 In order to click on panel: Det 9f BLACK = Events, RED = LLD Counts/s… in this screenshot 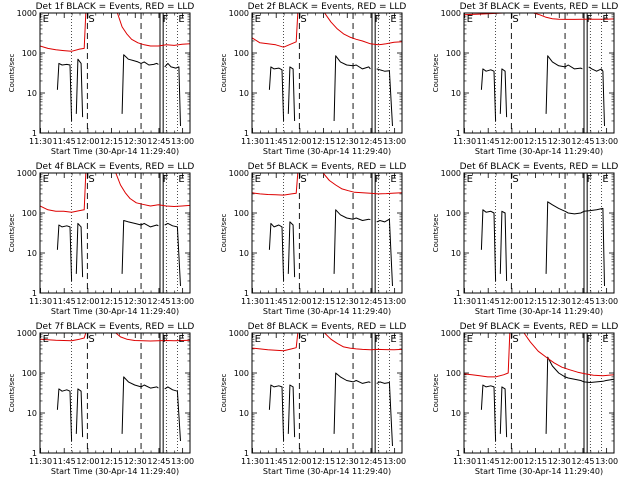, I will do `click(525, 399)`.